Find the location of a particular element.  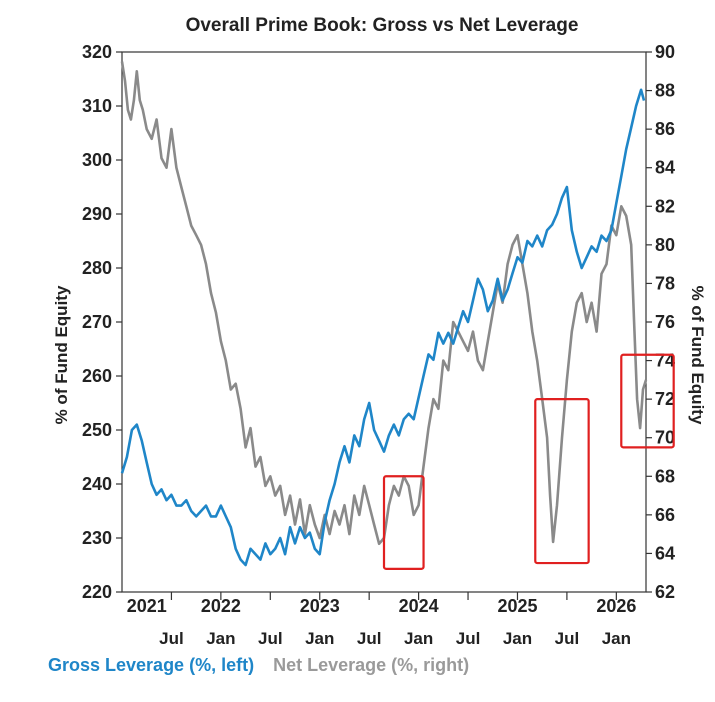

right-tick-label: 68 is located at coordinates (665, 476).